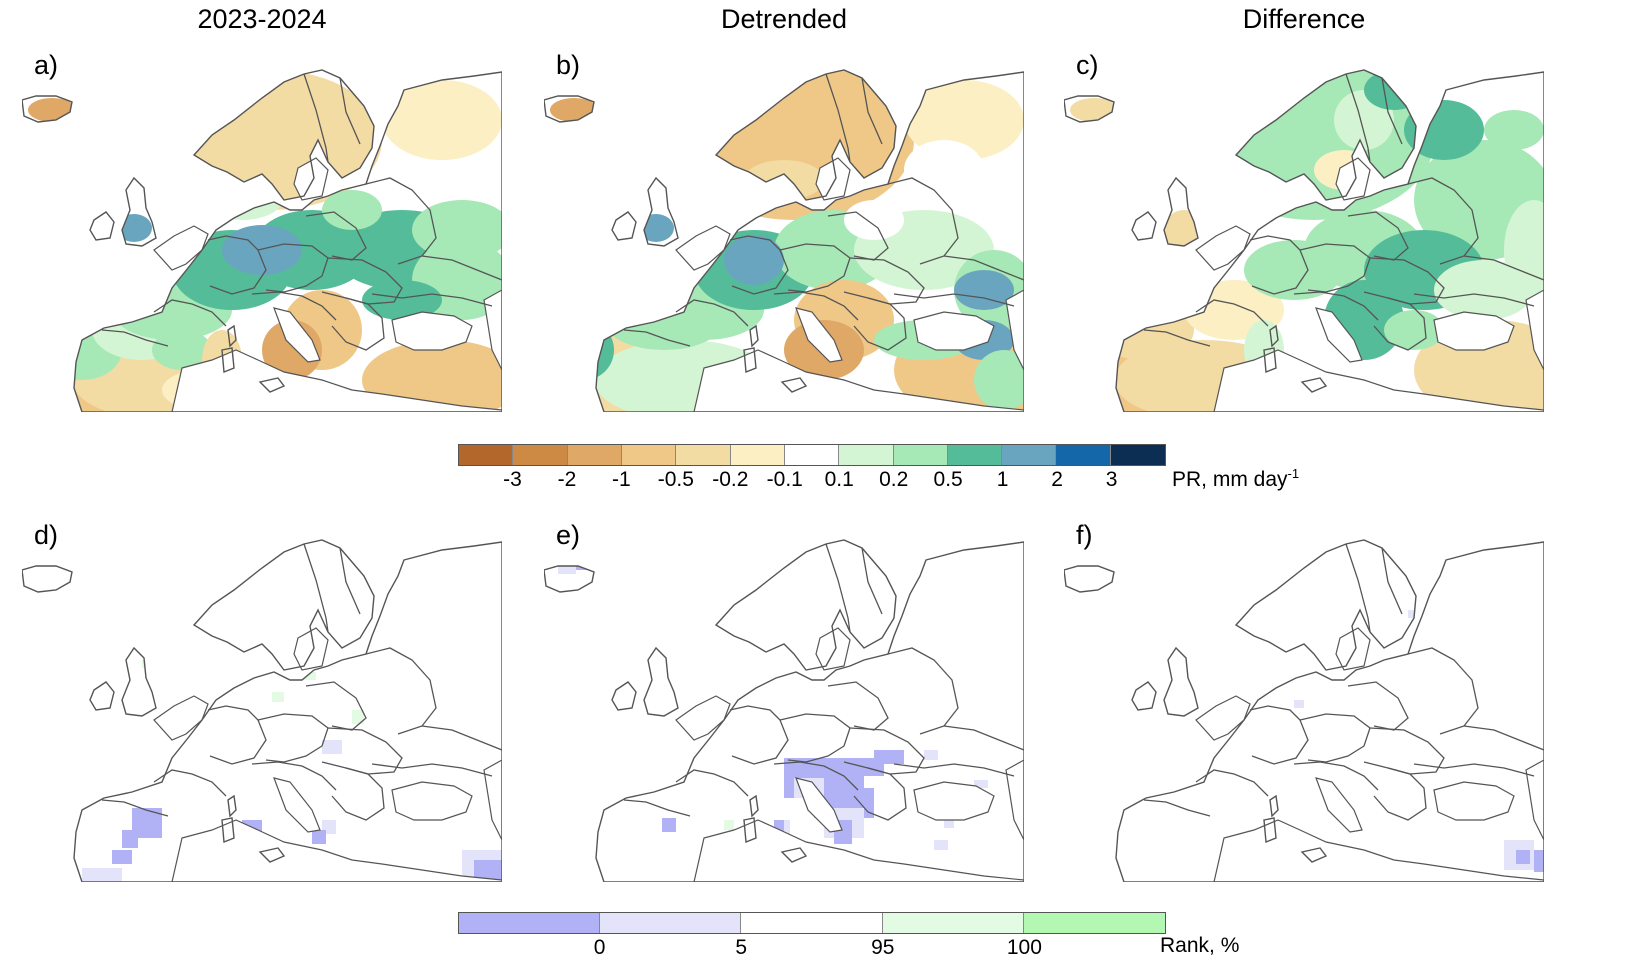 The height and width of the screenshot is (970, 1626). What do you see at coordinates (567, 479) in the screenshot?
I see `precip-tick-label: -2` at bounding box center [567, 479].